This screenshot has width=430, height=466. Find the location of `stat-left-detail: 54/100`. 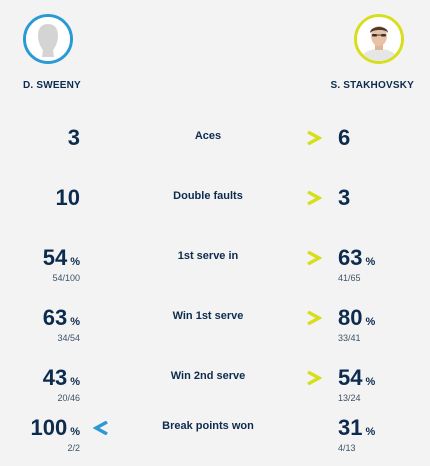

stat-left-detail: 54/100 is located at coordinates (66, 278).